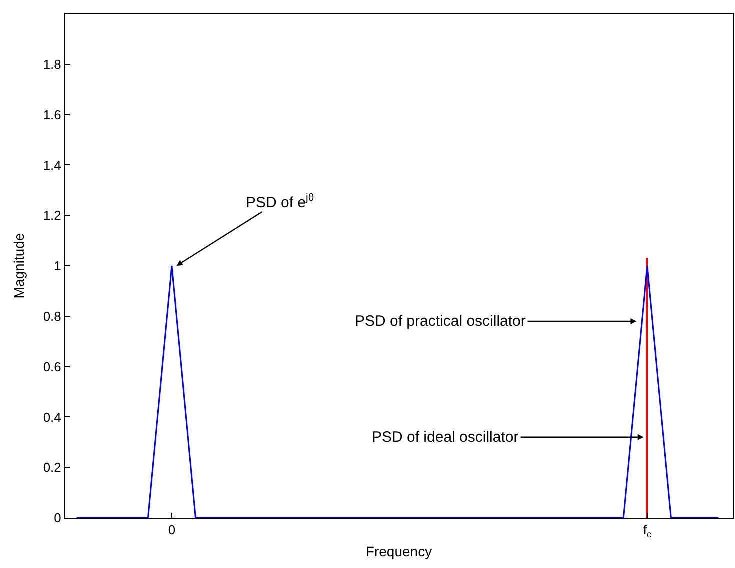 The width and height of the screenshot is (735, 568). I want to click on y-tick-label: 1.4, so click(52, 165).